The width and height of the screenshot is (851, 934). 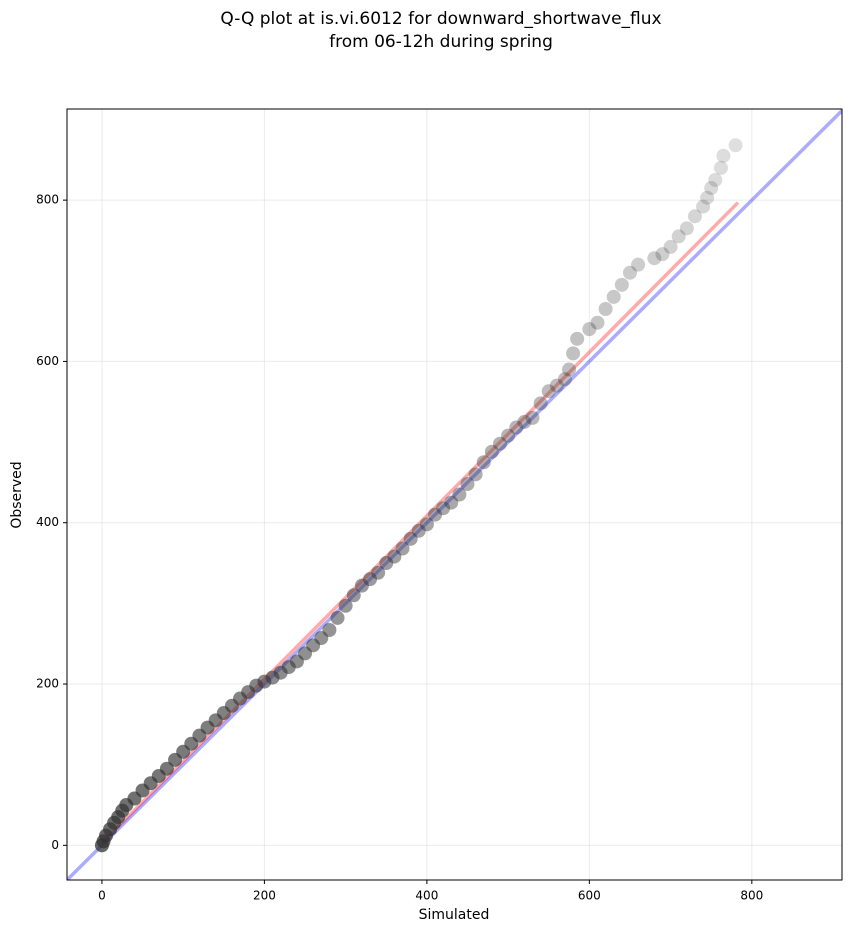 I want to click on y-tick-label: 200, so click(x=47, y=684).